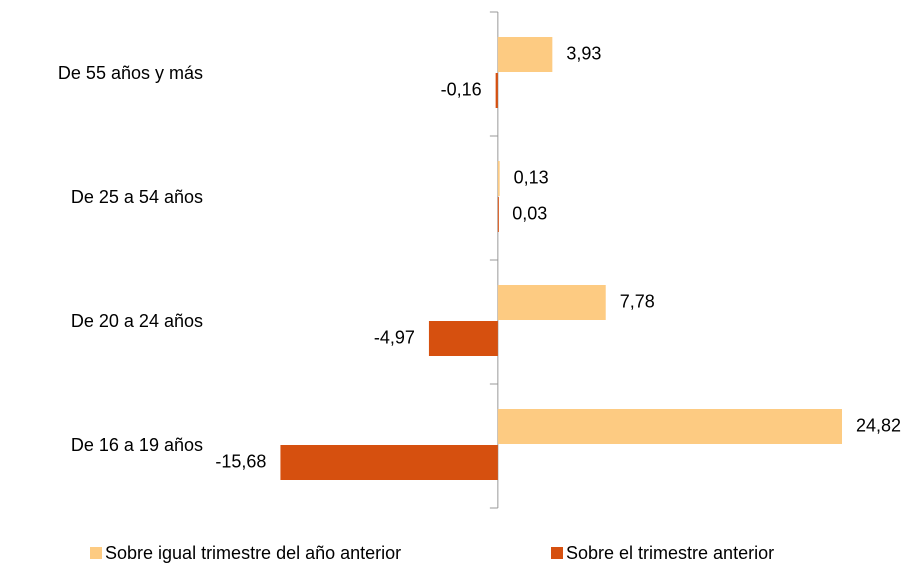 Image resolution: width=921 pixels, height=570 pixels. Describe the element at coordinates (137, 321) in the screenshot. I see `category-label: De 20 a 24 años` at that location.